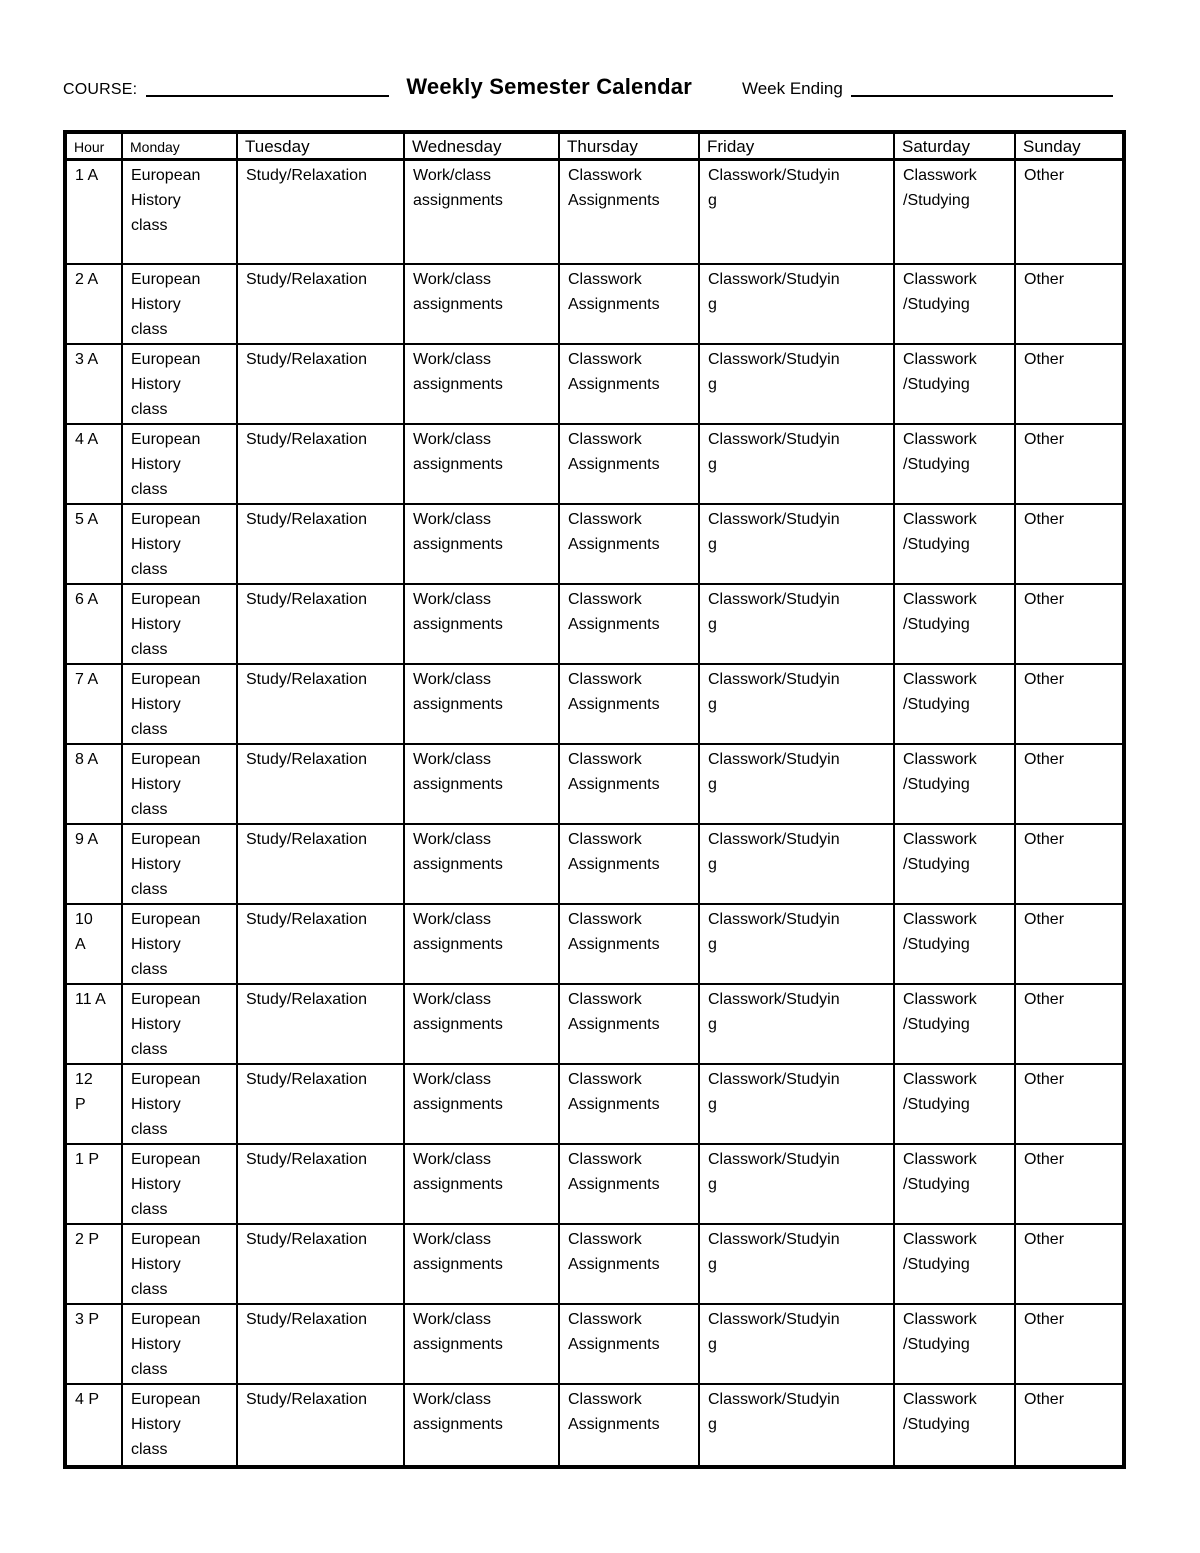 This screenshot has height=1553, width=1200. Describe the element at coordinates (1069, 147) in the screenshot. I see `column-header-sunday: Sunday` at that location.